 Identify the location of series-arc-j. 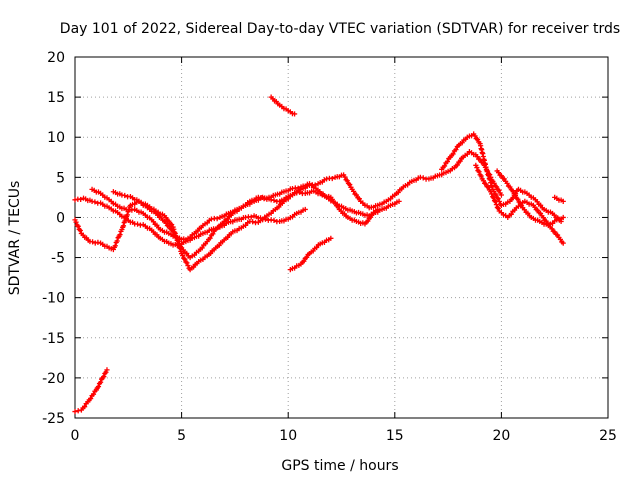
(530, 198).